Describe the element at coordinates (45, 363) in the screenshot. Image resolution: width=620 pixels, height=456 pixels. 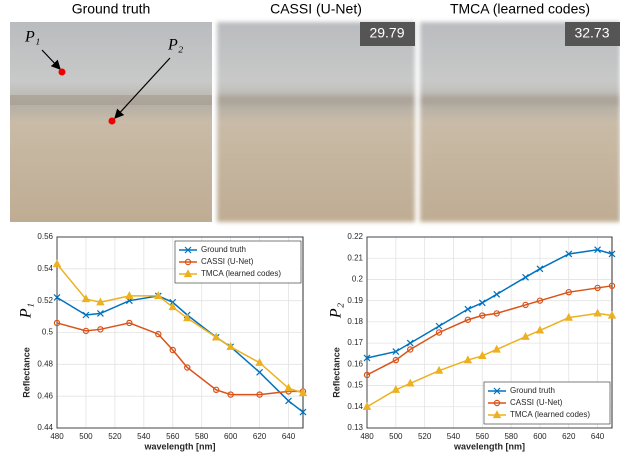
I see `y-tick-label: 0.48` at that location.